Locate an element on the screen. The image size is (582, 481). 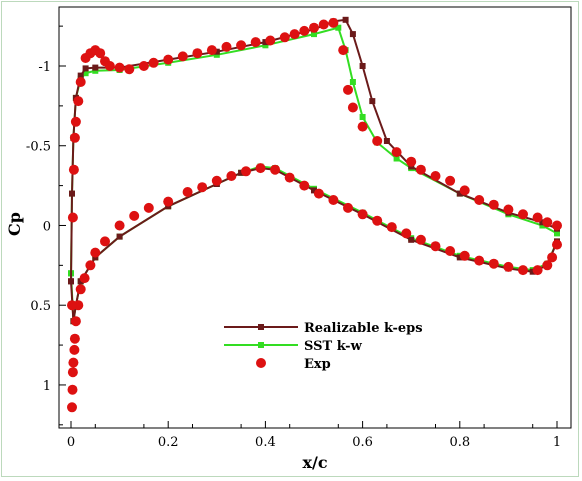
y-tick-label: 0 is located at coordinates (47, 226).